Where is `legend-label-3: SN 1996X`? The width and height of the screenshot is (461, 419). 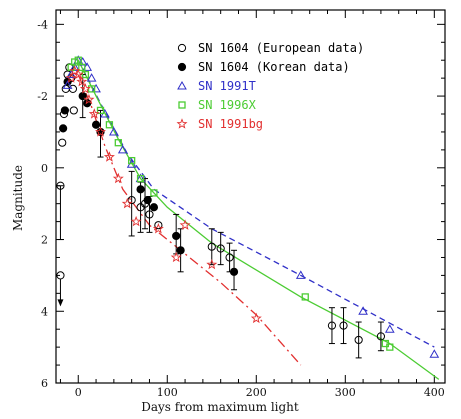 legend-label-3: SN 1996X is located at coordinates (227, 105).